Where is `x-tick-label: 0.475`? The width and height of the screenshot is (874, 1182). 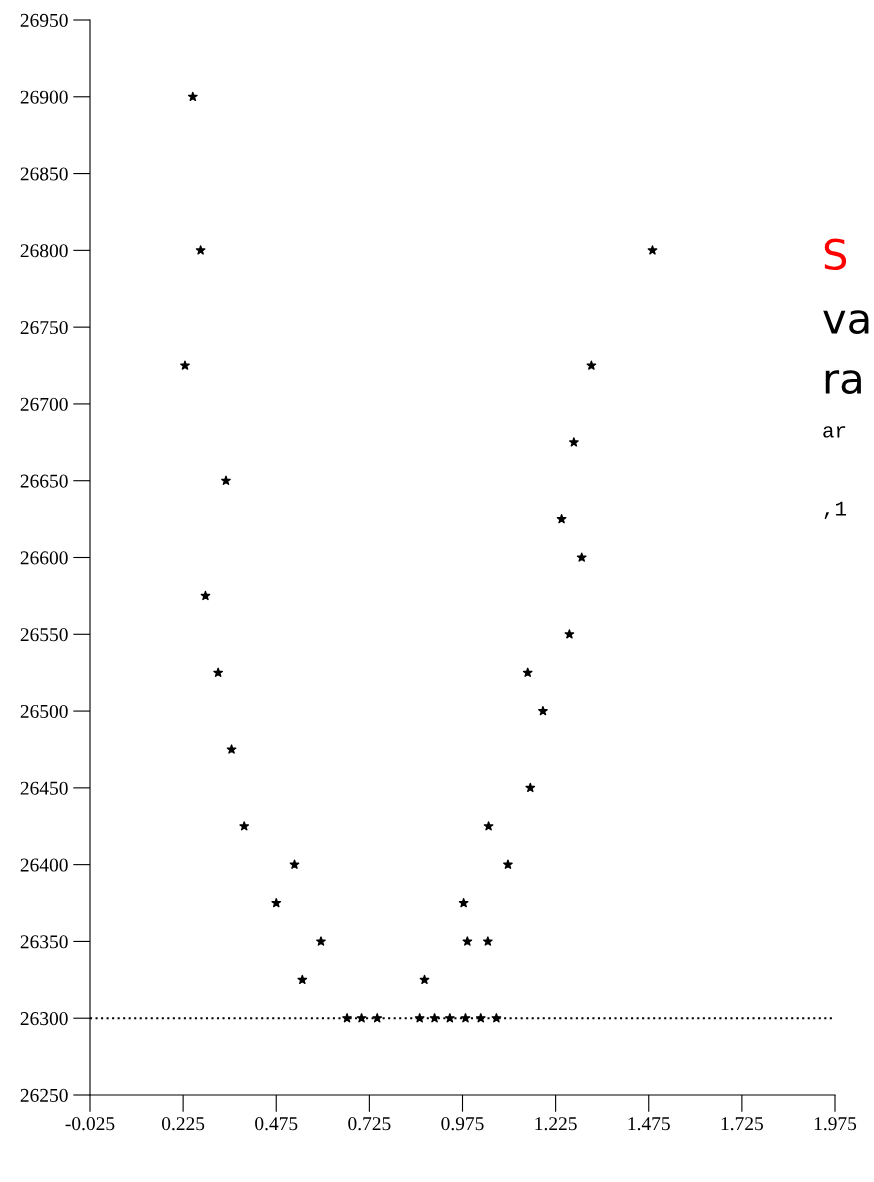
x-tick-label: 0.475 is located at coordinates (276, 1124).